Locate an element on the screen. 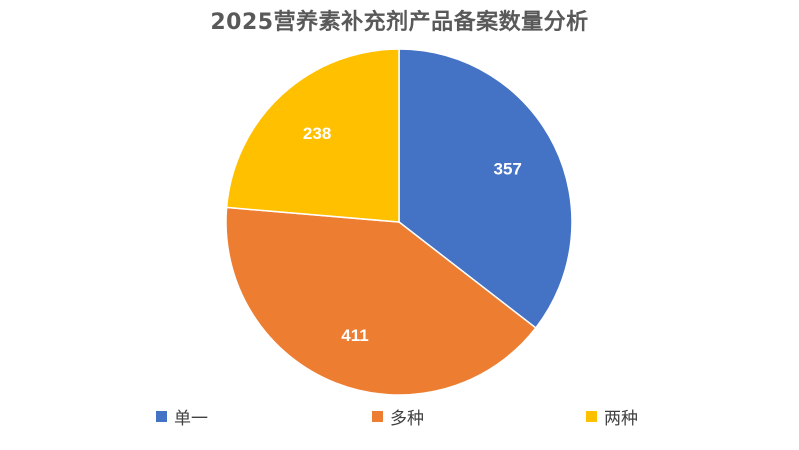 The image size is (799, 450). chart-legend: 单一 多种 两种 is located at coordinates (399, 418).